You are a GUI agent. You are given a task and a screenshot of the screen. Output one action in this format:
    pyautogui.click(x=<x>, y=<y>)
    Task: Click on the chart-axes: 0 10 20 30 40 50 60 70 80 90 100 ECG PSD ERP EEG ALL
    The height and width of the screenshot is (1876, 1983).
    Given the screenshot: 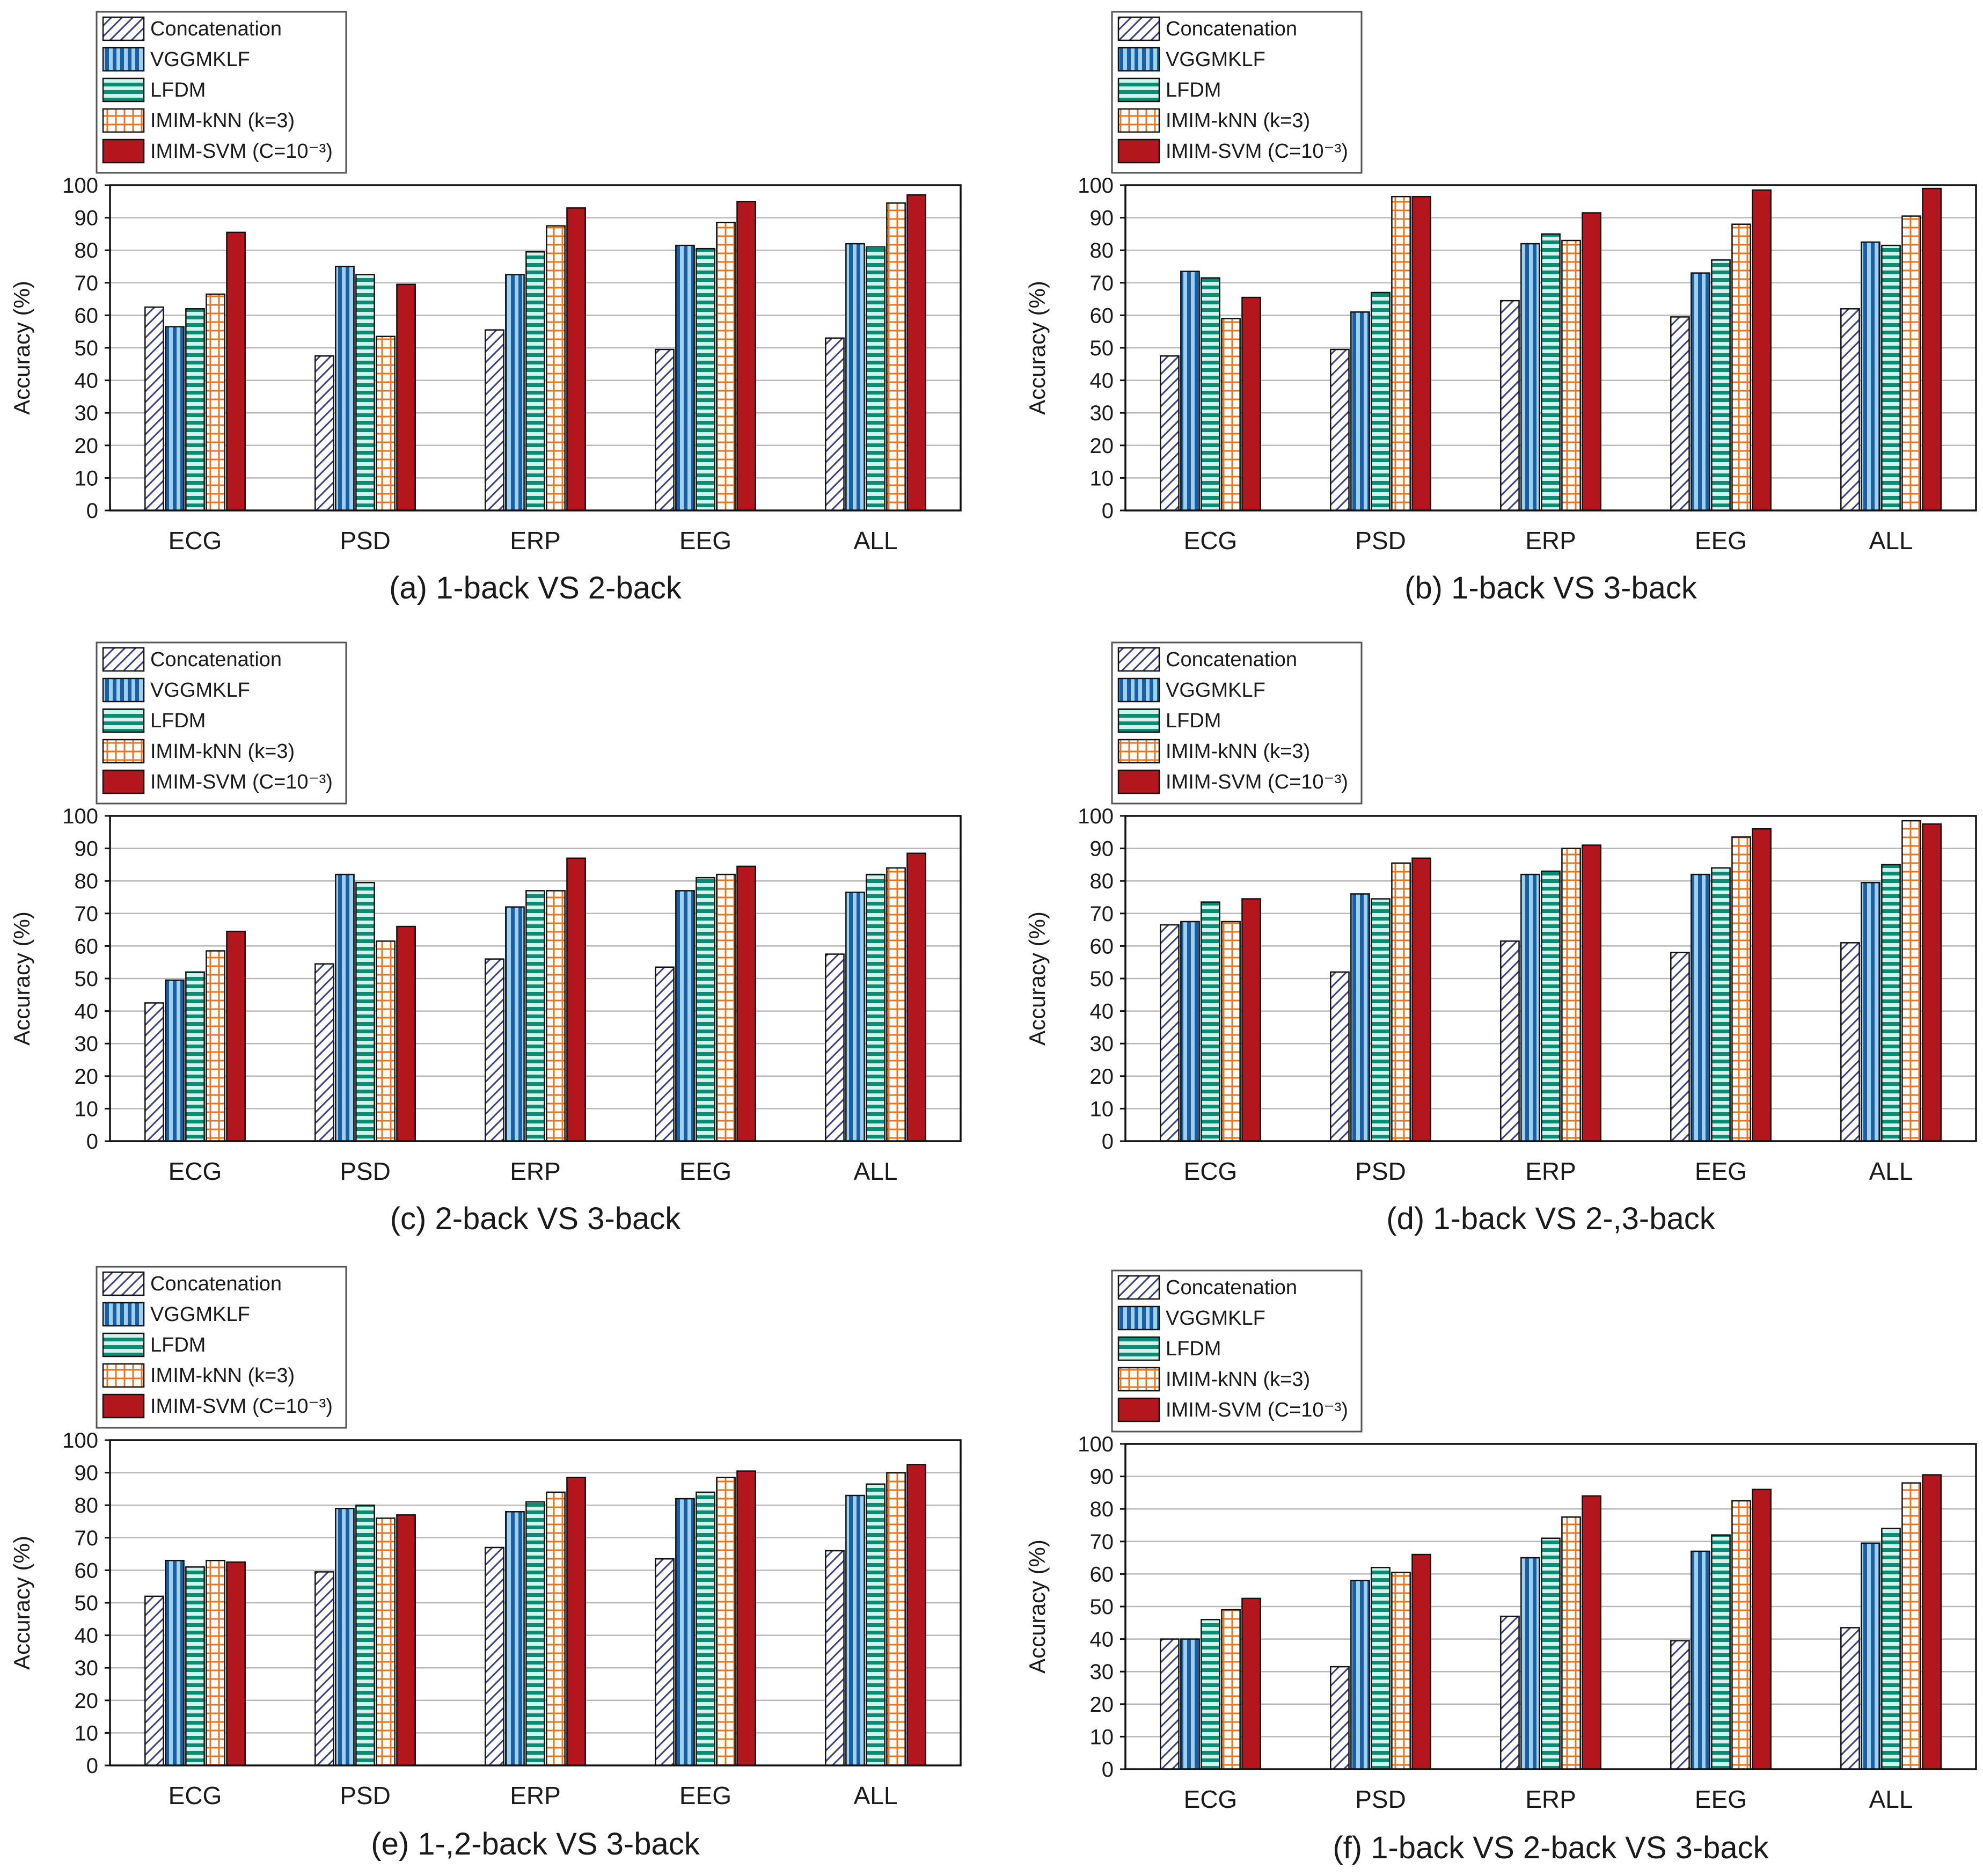 What is the action you would take?
    pyautogui.click(x=1527, y=995)
    